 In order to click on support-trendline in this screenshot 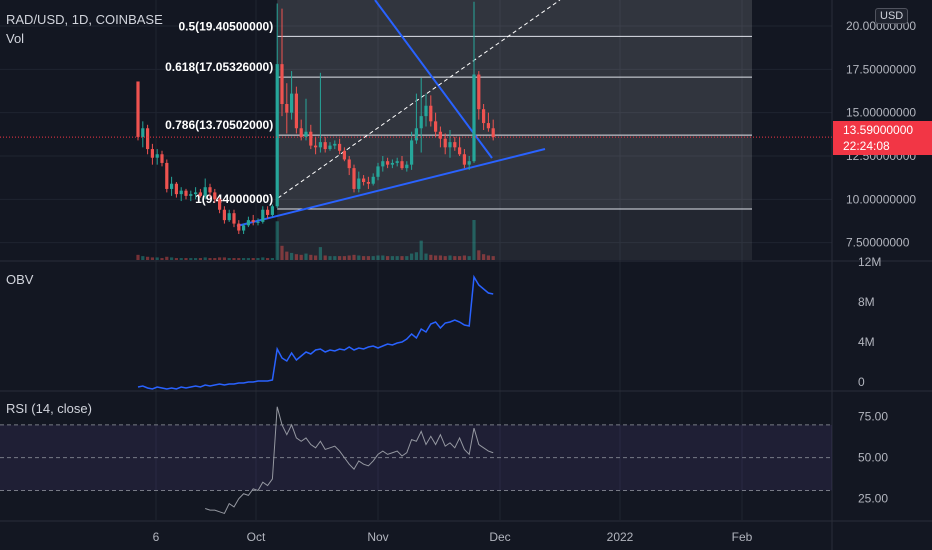, I will do `click(391, 187)`.